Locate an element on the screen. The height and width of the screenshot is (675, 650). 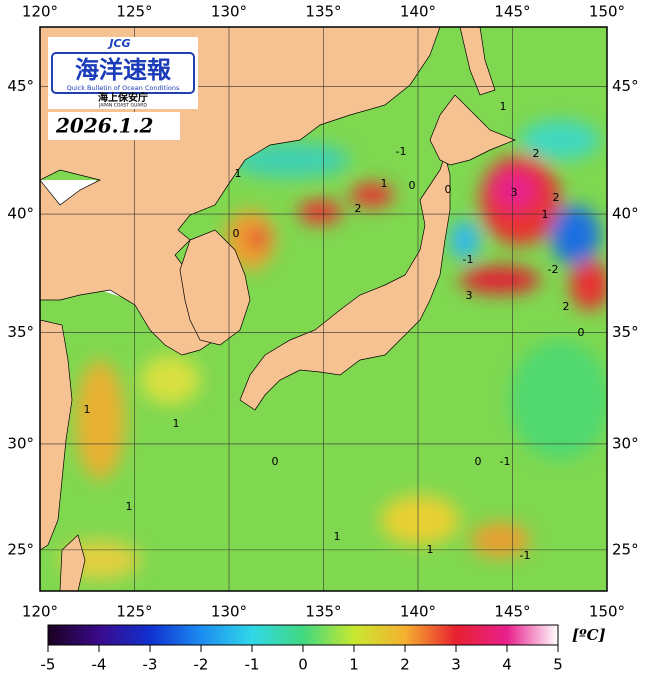
colorbar-tick-label: -1 is located at coordinates (252, 665).